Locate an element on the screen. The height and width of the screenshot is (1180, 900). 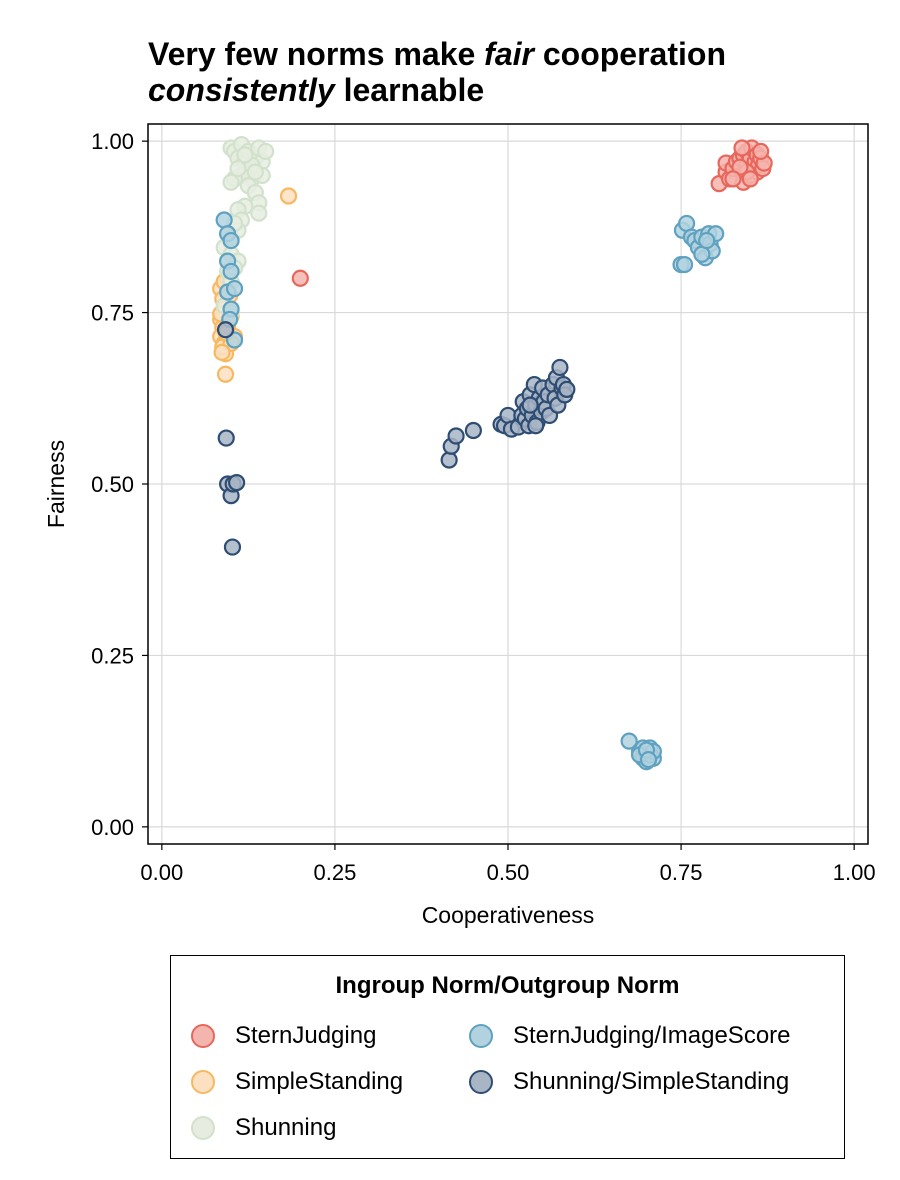
y-axis-label: Fairness is located at coordinates (56, 484).